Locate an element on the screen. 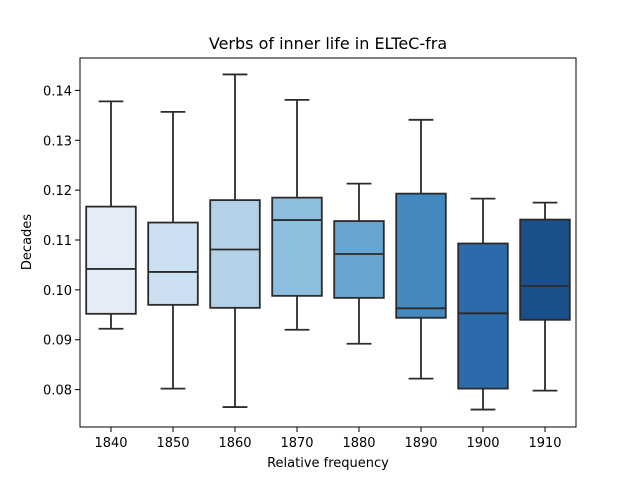  x-tick-label: 1900 is located at coordinates (482, 443).